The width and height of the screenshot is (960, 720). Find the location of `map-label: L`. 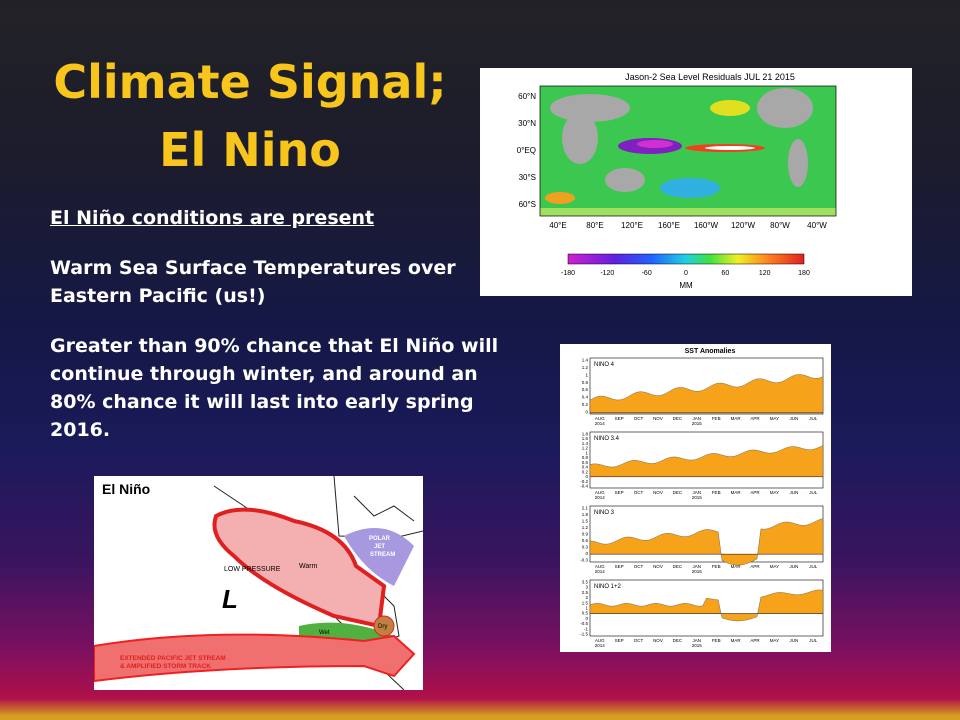

map-label: L is located at coordinates (230, 599).